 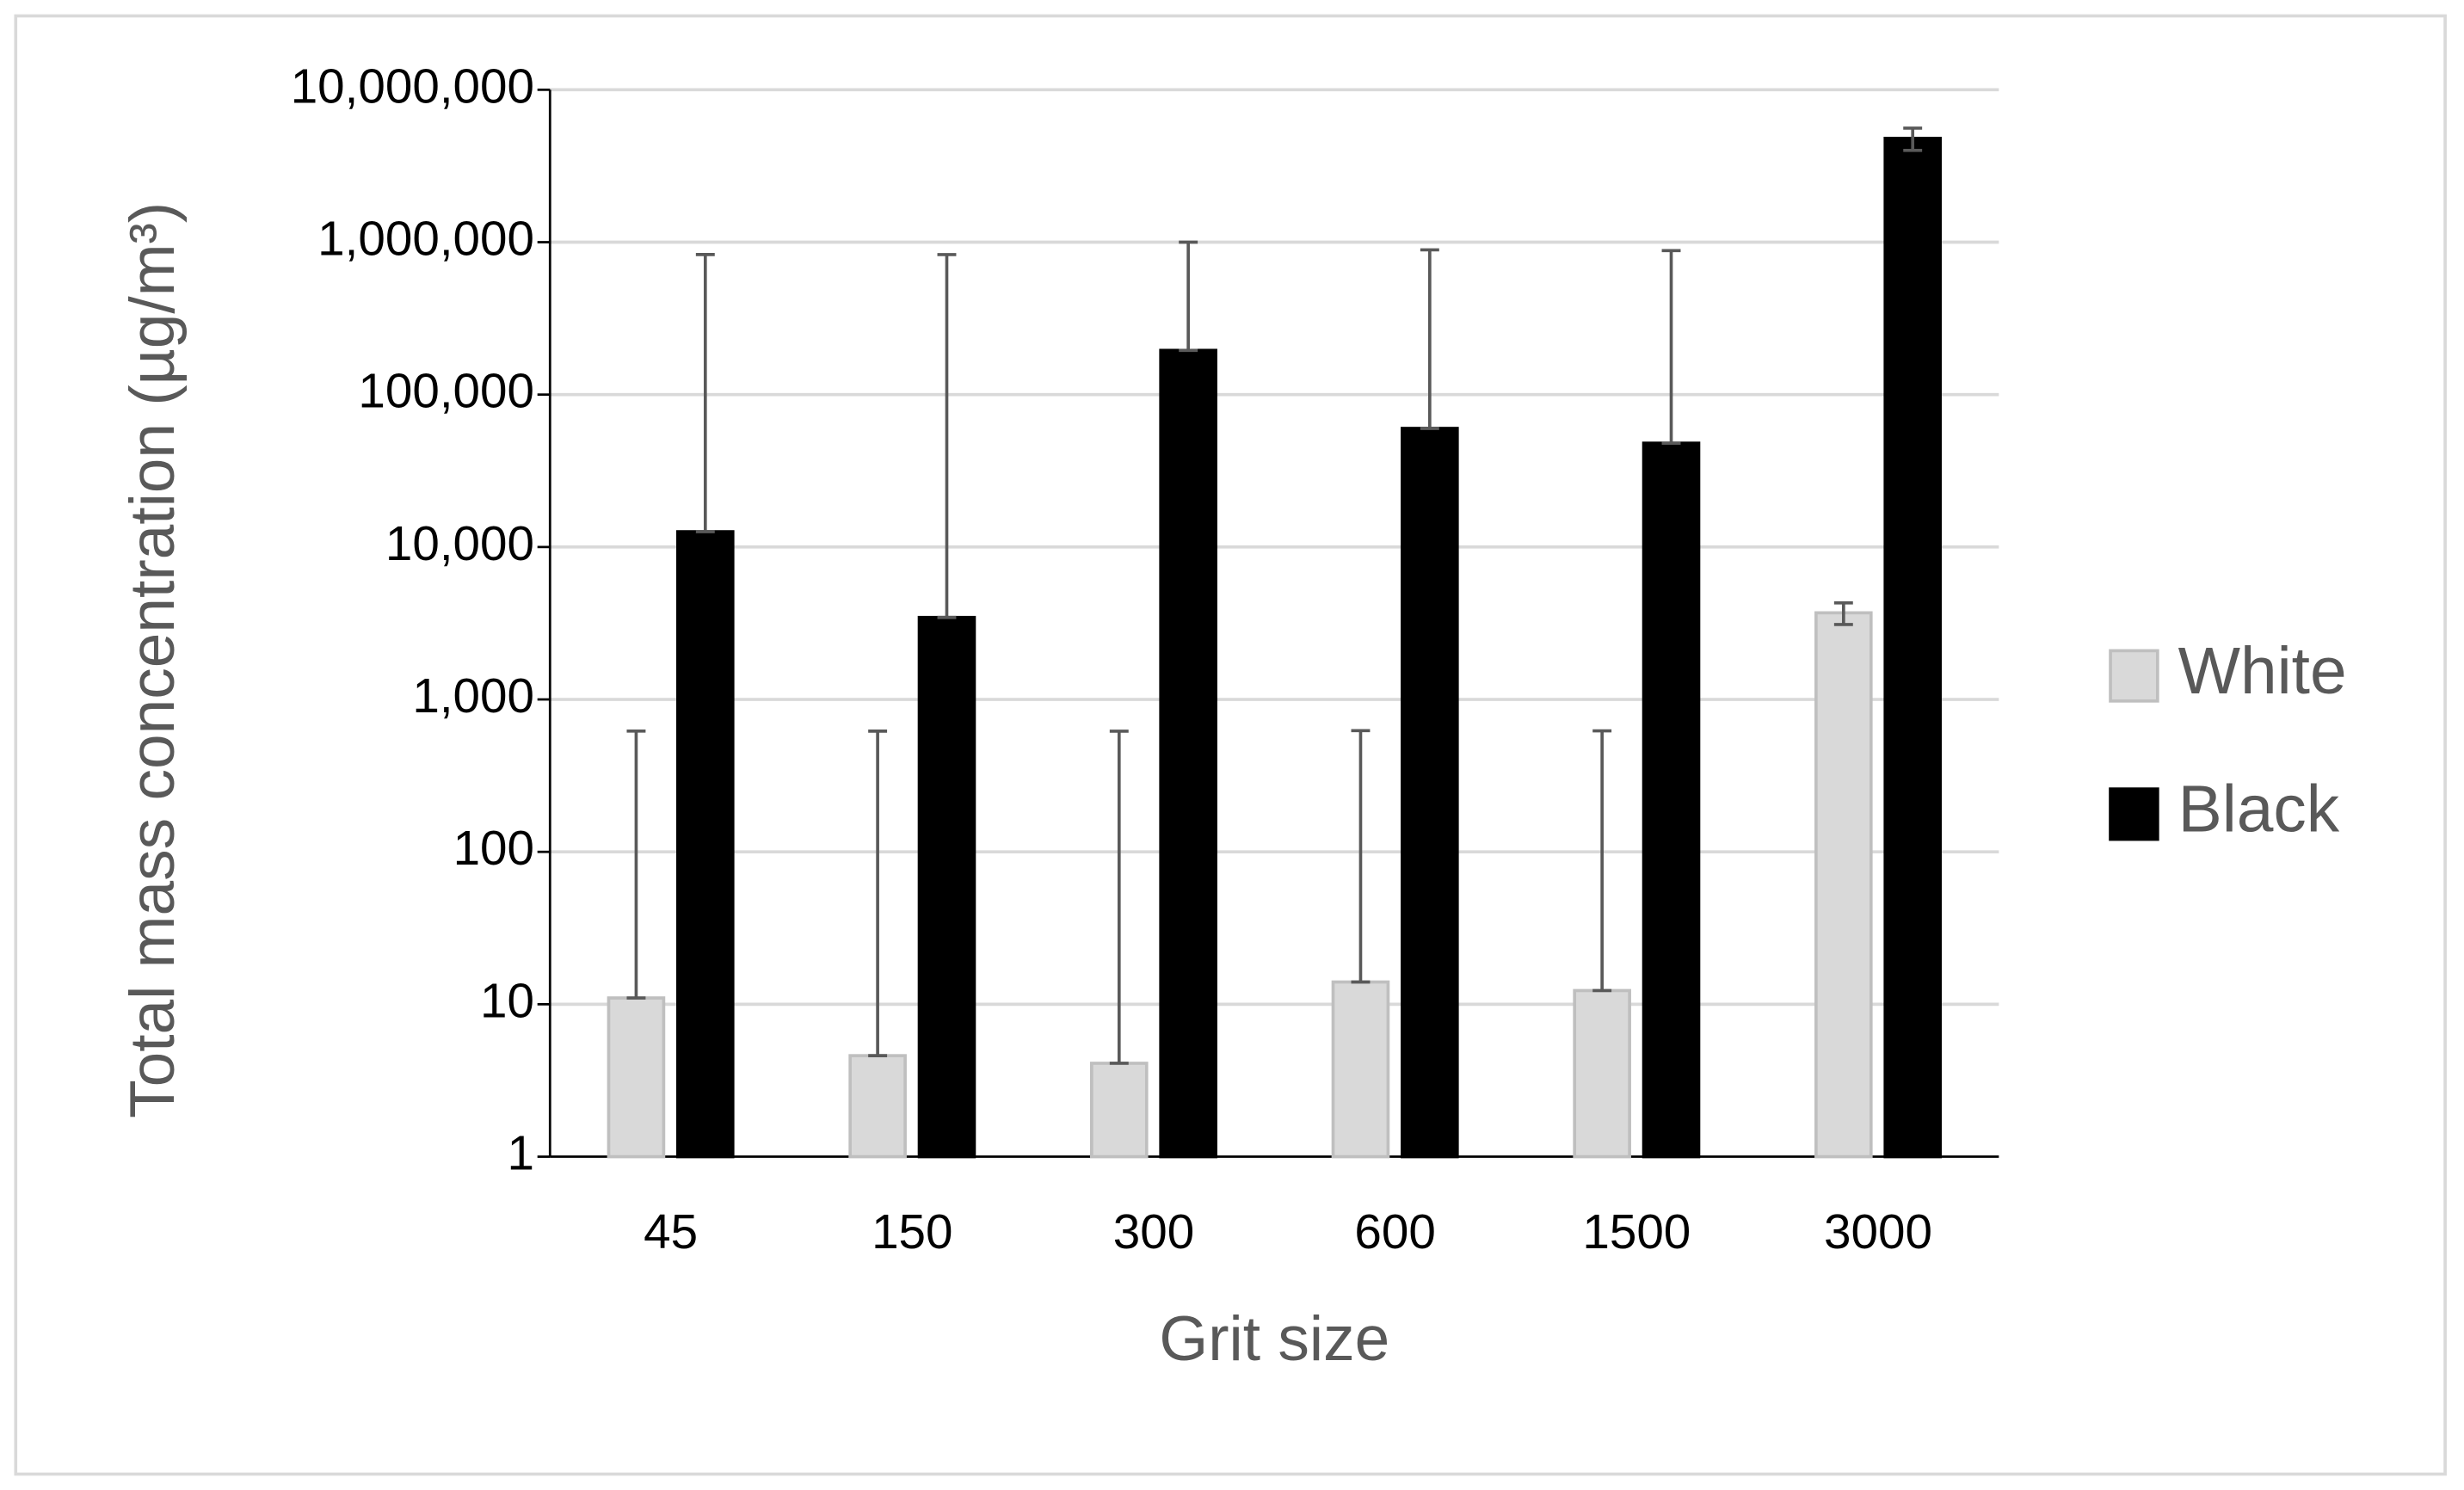 What do you see at coordinates (460, 543) in the screenshot?
I see `y-tick-label: 10,000` at bounding box center [460, 543].